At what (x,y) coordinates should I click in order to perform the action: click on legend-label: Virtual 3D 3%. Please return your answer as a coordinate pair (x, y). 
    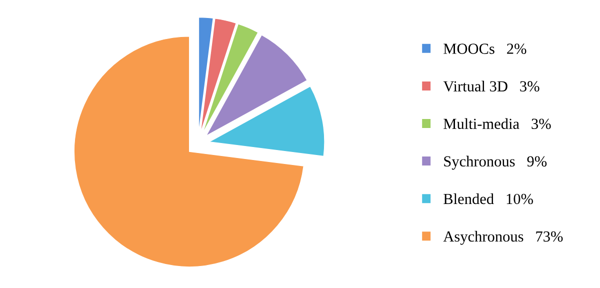
    Looking at the image, I should click on (491, 86).